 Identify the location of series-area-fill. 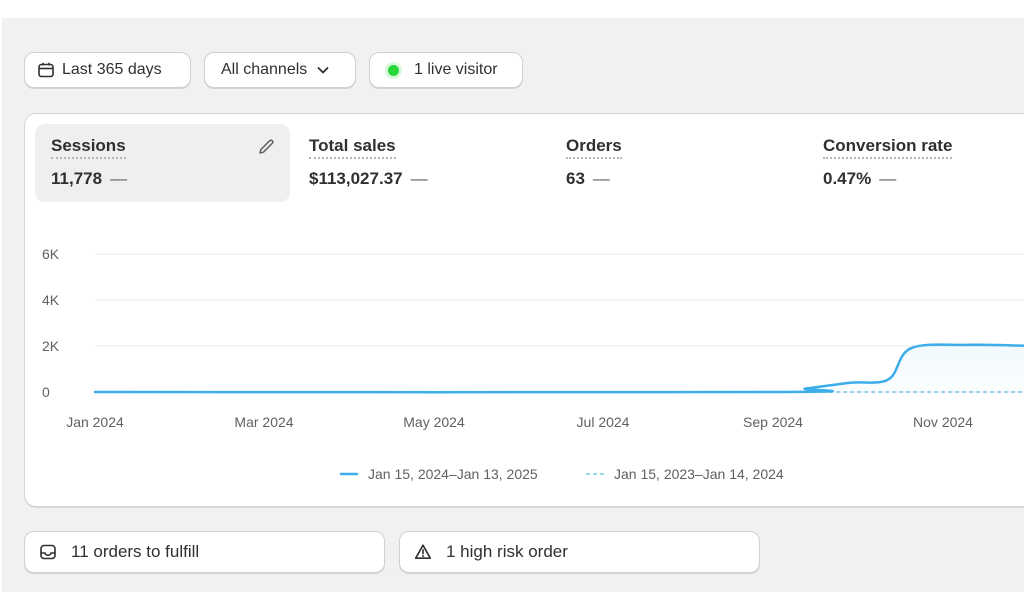
(559, 368).